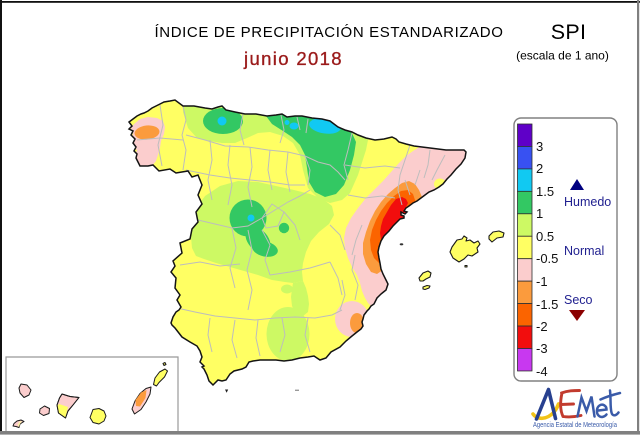  Describe the element at coordinates (562, 56) in the screenshot. I see `svg-text: (escala de 1 ano)` at that location.